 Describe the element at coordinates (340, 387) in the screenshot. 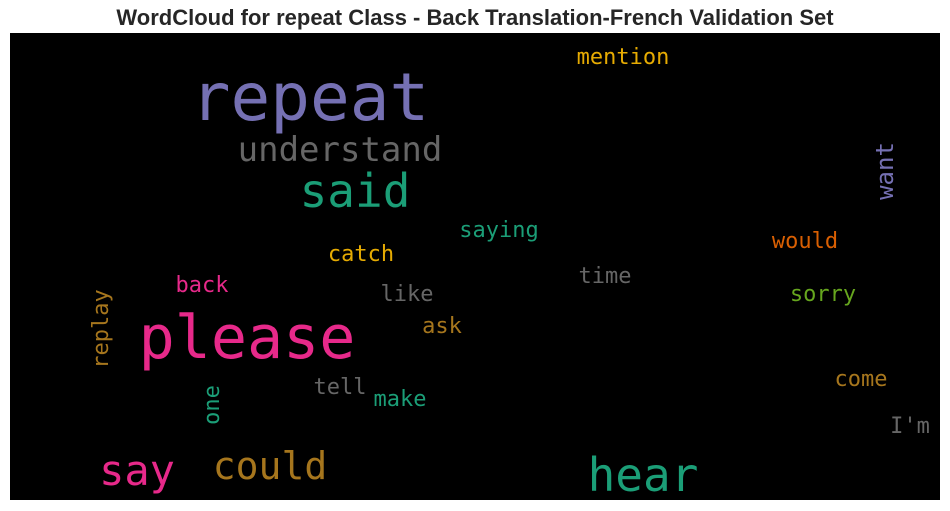

I see `word-tell: tell` at that location.